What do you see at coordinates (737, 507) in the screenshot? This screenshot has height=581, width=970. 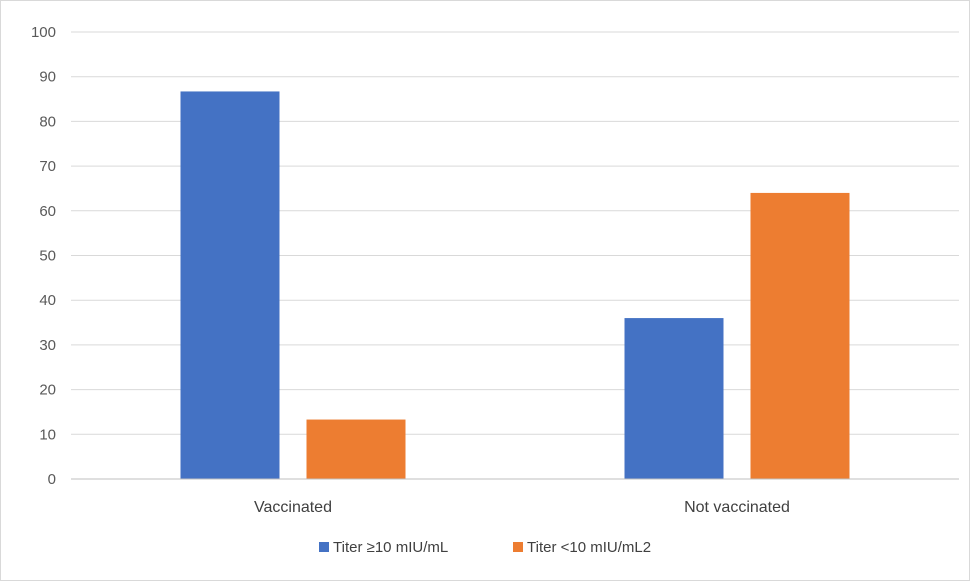 I see `category-label-not-vaccinated: Not vaccinated` at bounding box center [737, 507].